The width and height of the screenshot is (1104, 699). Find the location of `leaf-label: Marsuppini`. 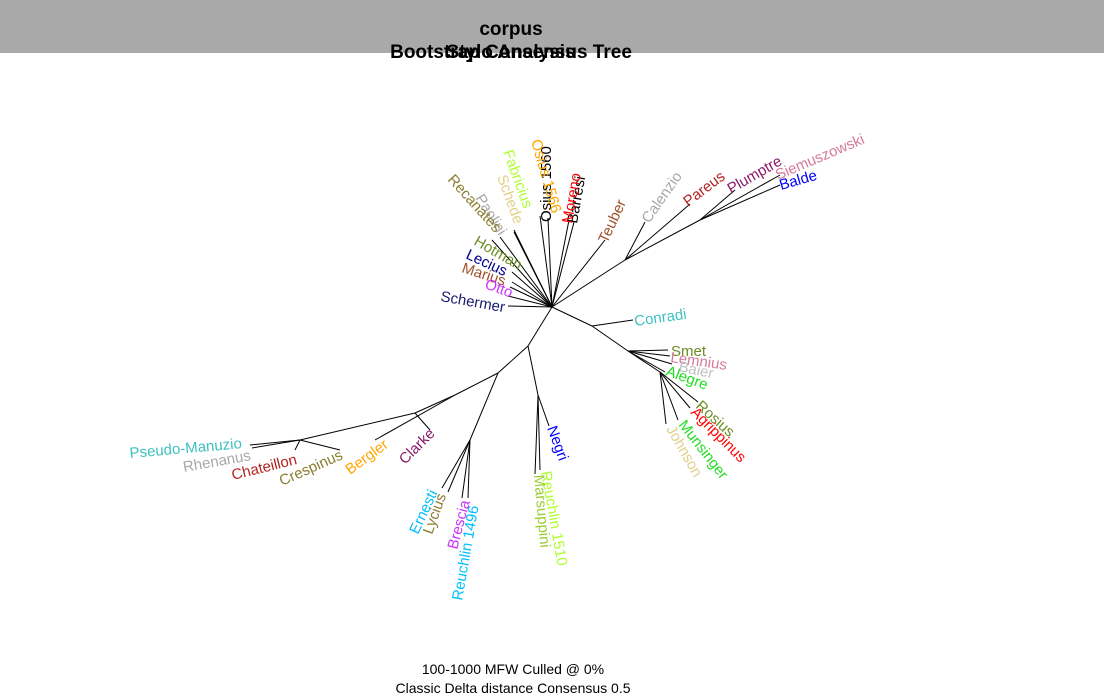

leaf-label: Marsuppini is located at coordinates (541, 511).